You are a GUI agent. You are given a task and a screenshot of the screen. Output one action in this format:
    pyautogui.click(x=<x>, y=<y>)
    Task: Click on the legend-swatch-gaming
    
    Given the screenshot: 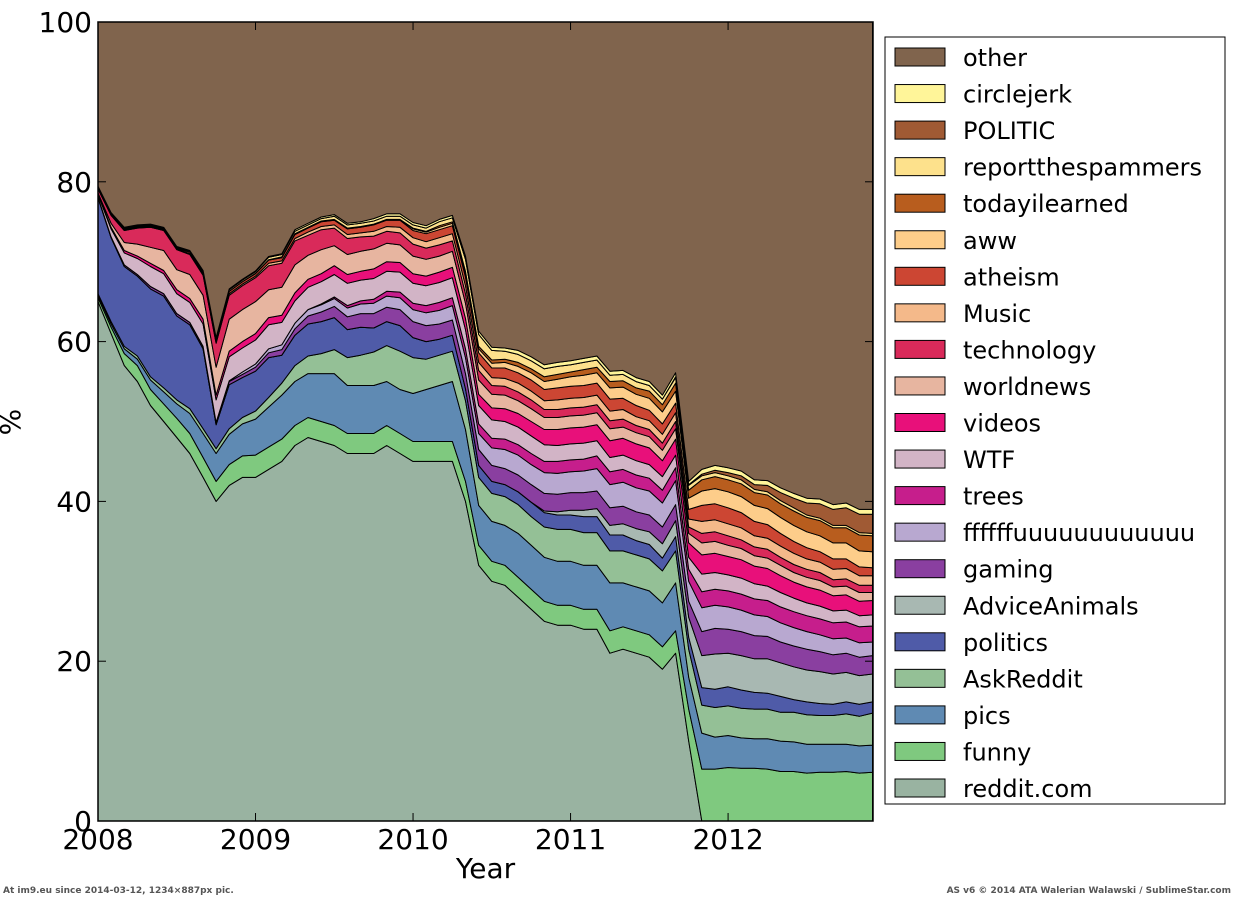 What is the action you would take?
    pyautogui.click(x=920, y=569)
    